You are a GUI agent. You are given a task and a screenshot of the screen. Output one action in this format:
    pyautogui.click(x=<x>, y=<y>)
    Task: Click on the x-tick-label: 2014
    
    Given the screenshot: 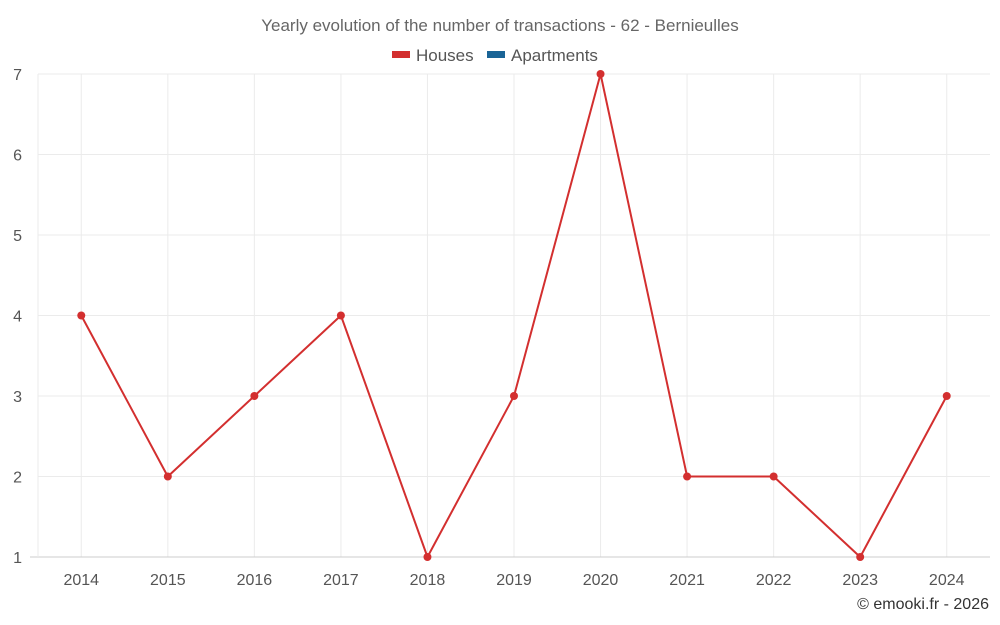 What is the action you would take?
    pyautogui.click(x=81, y=580)
    